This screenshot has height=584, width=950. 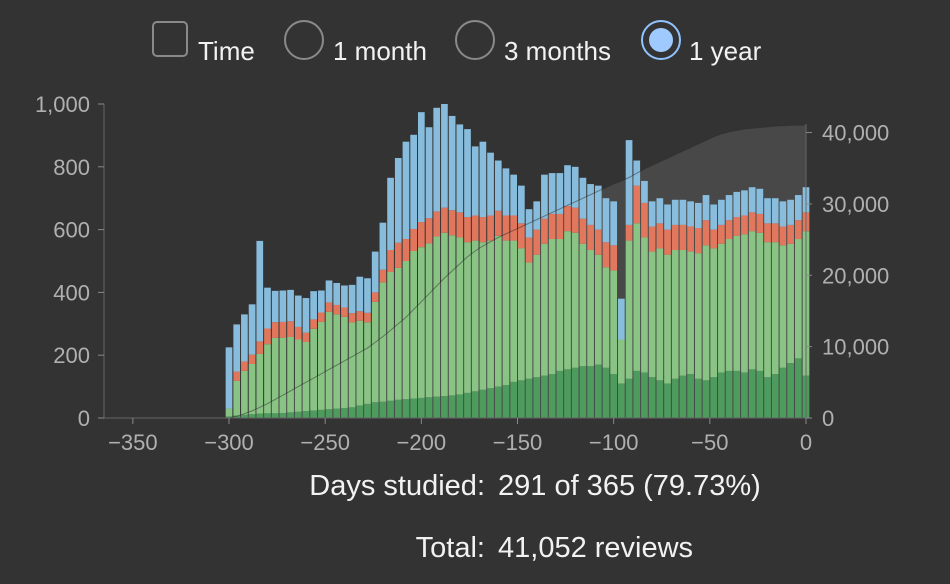 What do you see at coordinates (855, 347) in the screenshot?
I see `y2-tick-label: 10,000` at bounding box center [855, 347].